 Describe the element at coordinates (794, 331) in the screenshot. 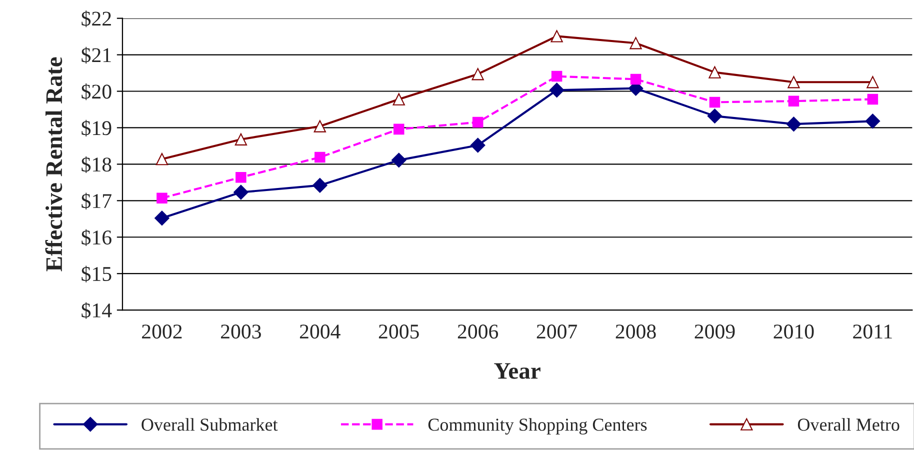

I see `x-tick-label: 2010` at that location.